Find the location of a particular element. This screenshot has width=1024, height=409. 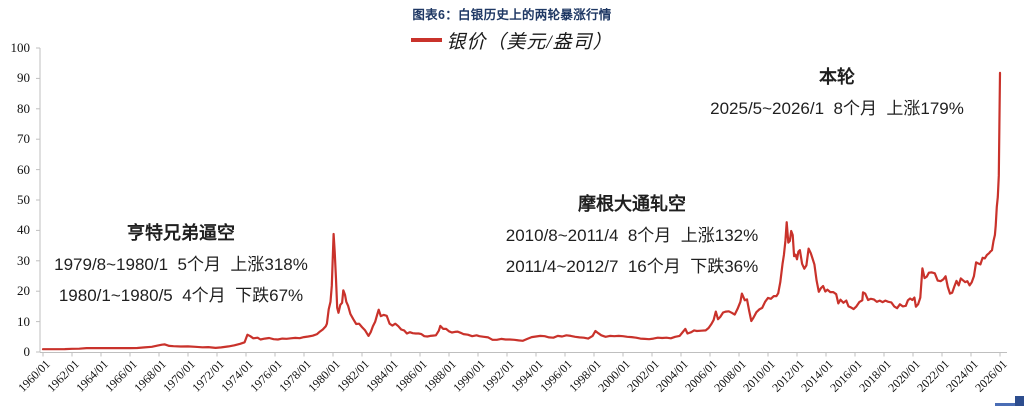

y-axis-tick-label: 40 is located at coordinates (23, 230).